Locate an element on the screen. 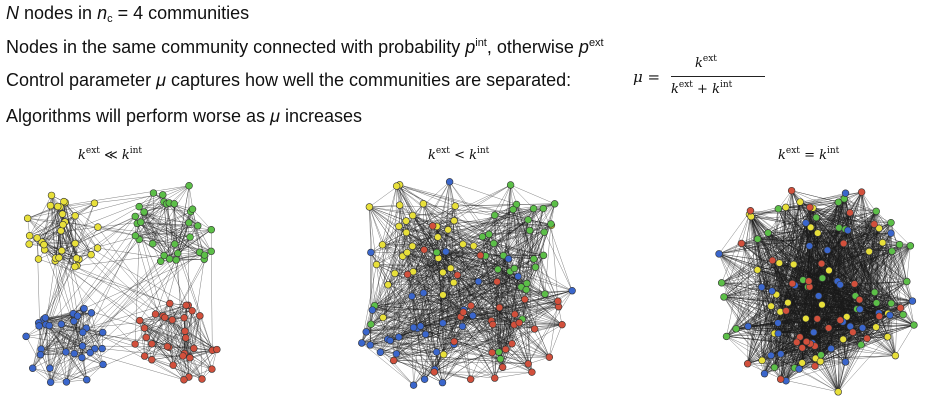  formula-den-k: k is located at coordinates (675, 89).